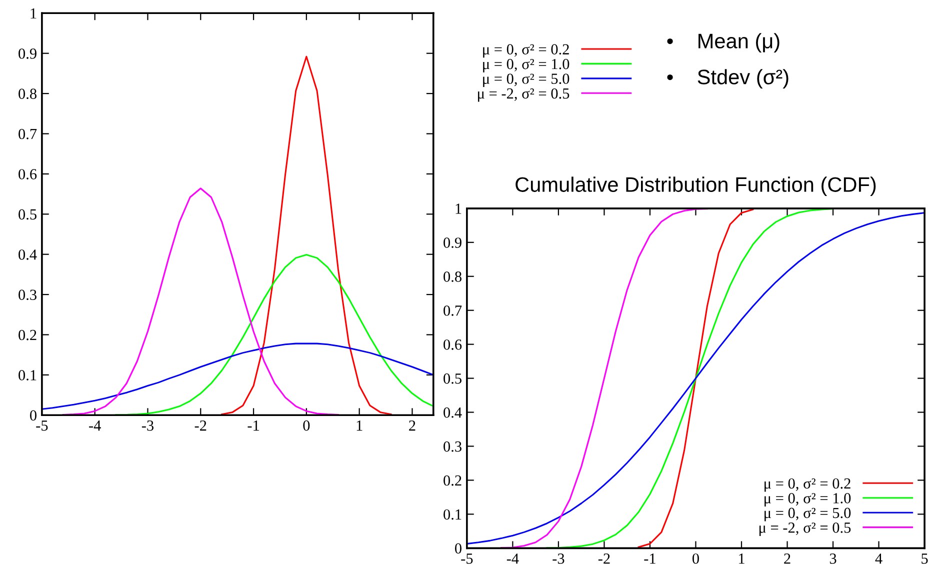  I want to click on text: • Mean (μ), so click(723, 43).